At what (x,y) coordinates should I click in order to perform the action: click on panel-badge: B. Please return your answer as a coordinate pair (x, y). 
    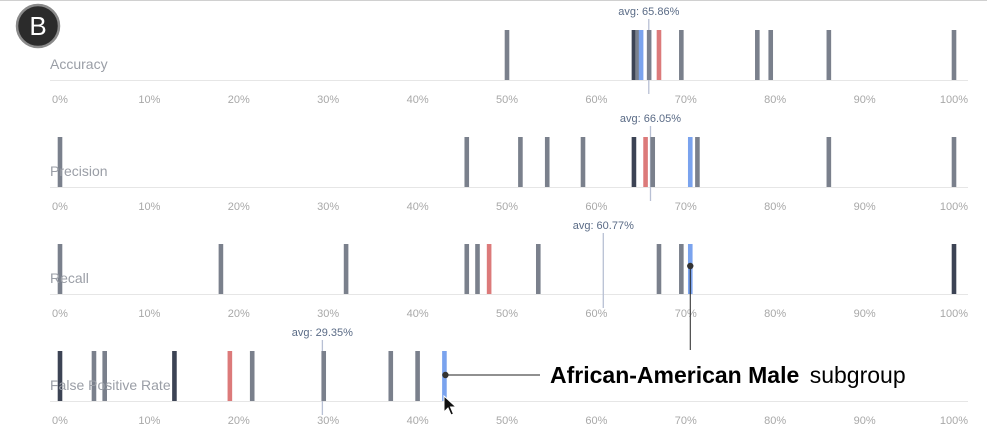
    Looking at the image, I should click on (38, 26).